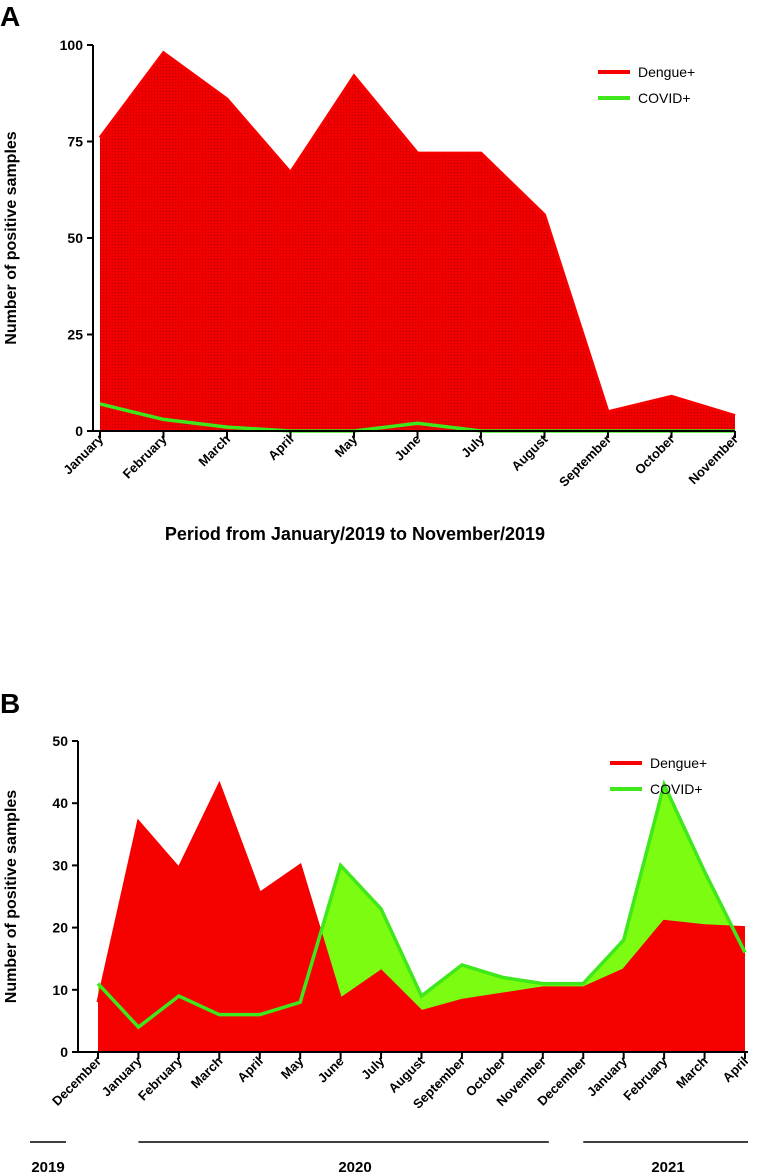  Describe the element at coordinates (47, 1167) in the screenshot. I see `year-label-2019: 2019` at that location.